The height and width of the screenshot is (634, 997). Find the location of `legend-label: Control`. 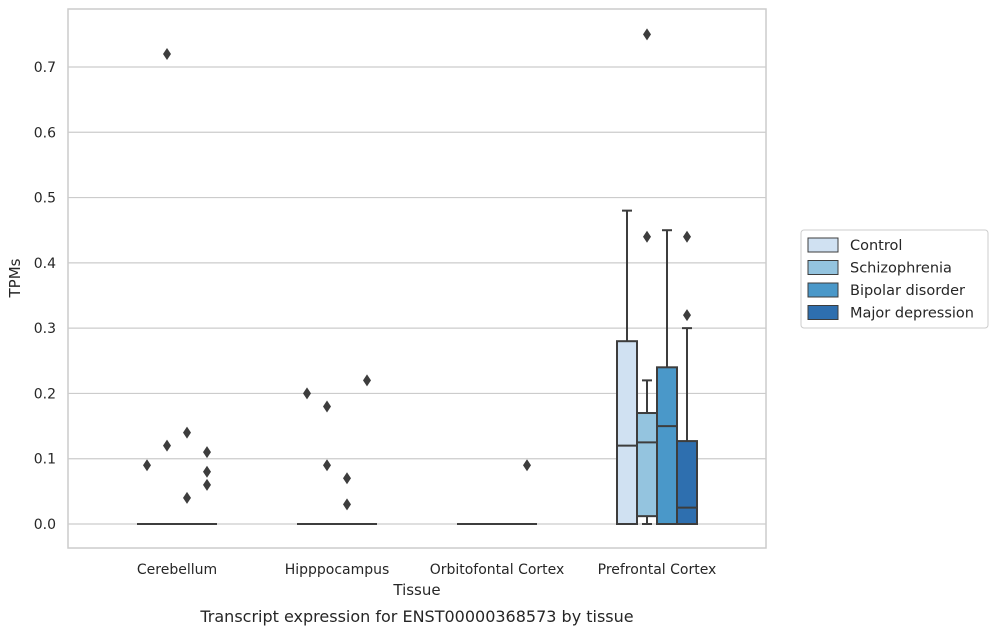

legend-label: Control is located at coordinates (876, 246).